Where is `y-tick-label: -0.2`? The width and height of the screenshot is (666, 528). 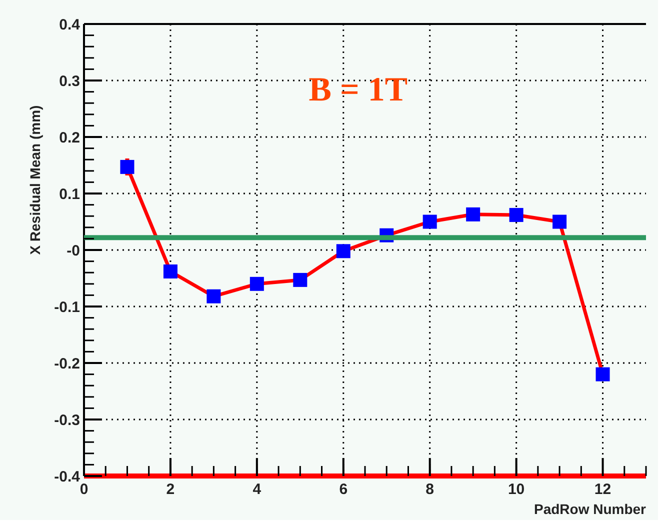
y-tick-label: -0.2 is located at coordinates (67, 363).